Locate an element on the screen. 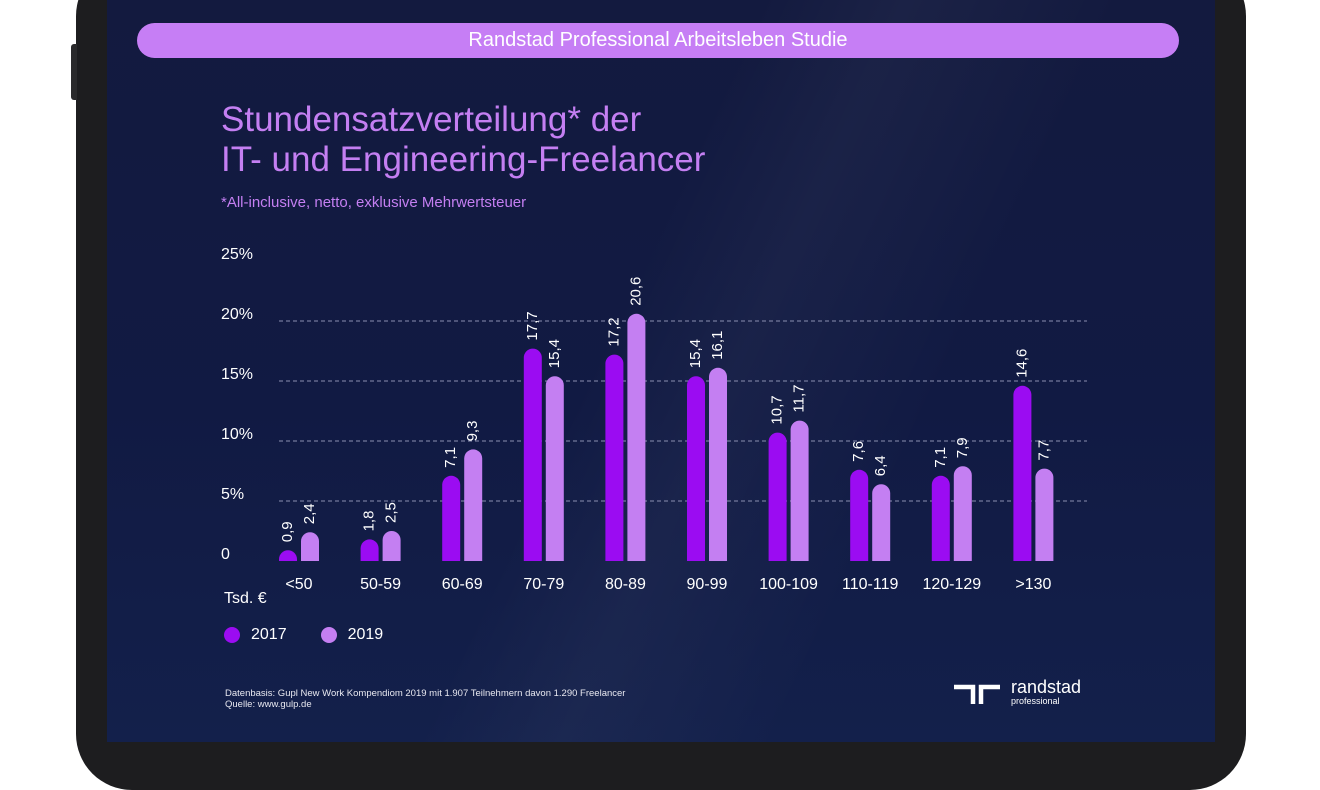 Image resolution: width=1320 pixels, height=790 pixels. tablet-side-button is located at coordinates (74, 72).